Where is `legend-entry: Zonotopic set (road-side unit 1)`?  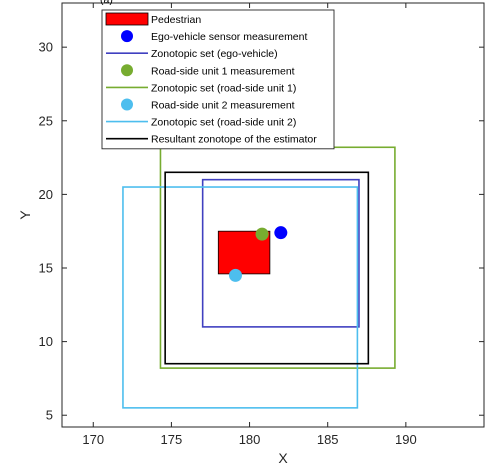 legend-entry: Zonotopic set (road-side unit 1) is located at coordinates (201, 88).